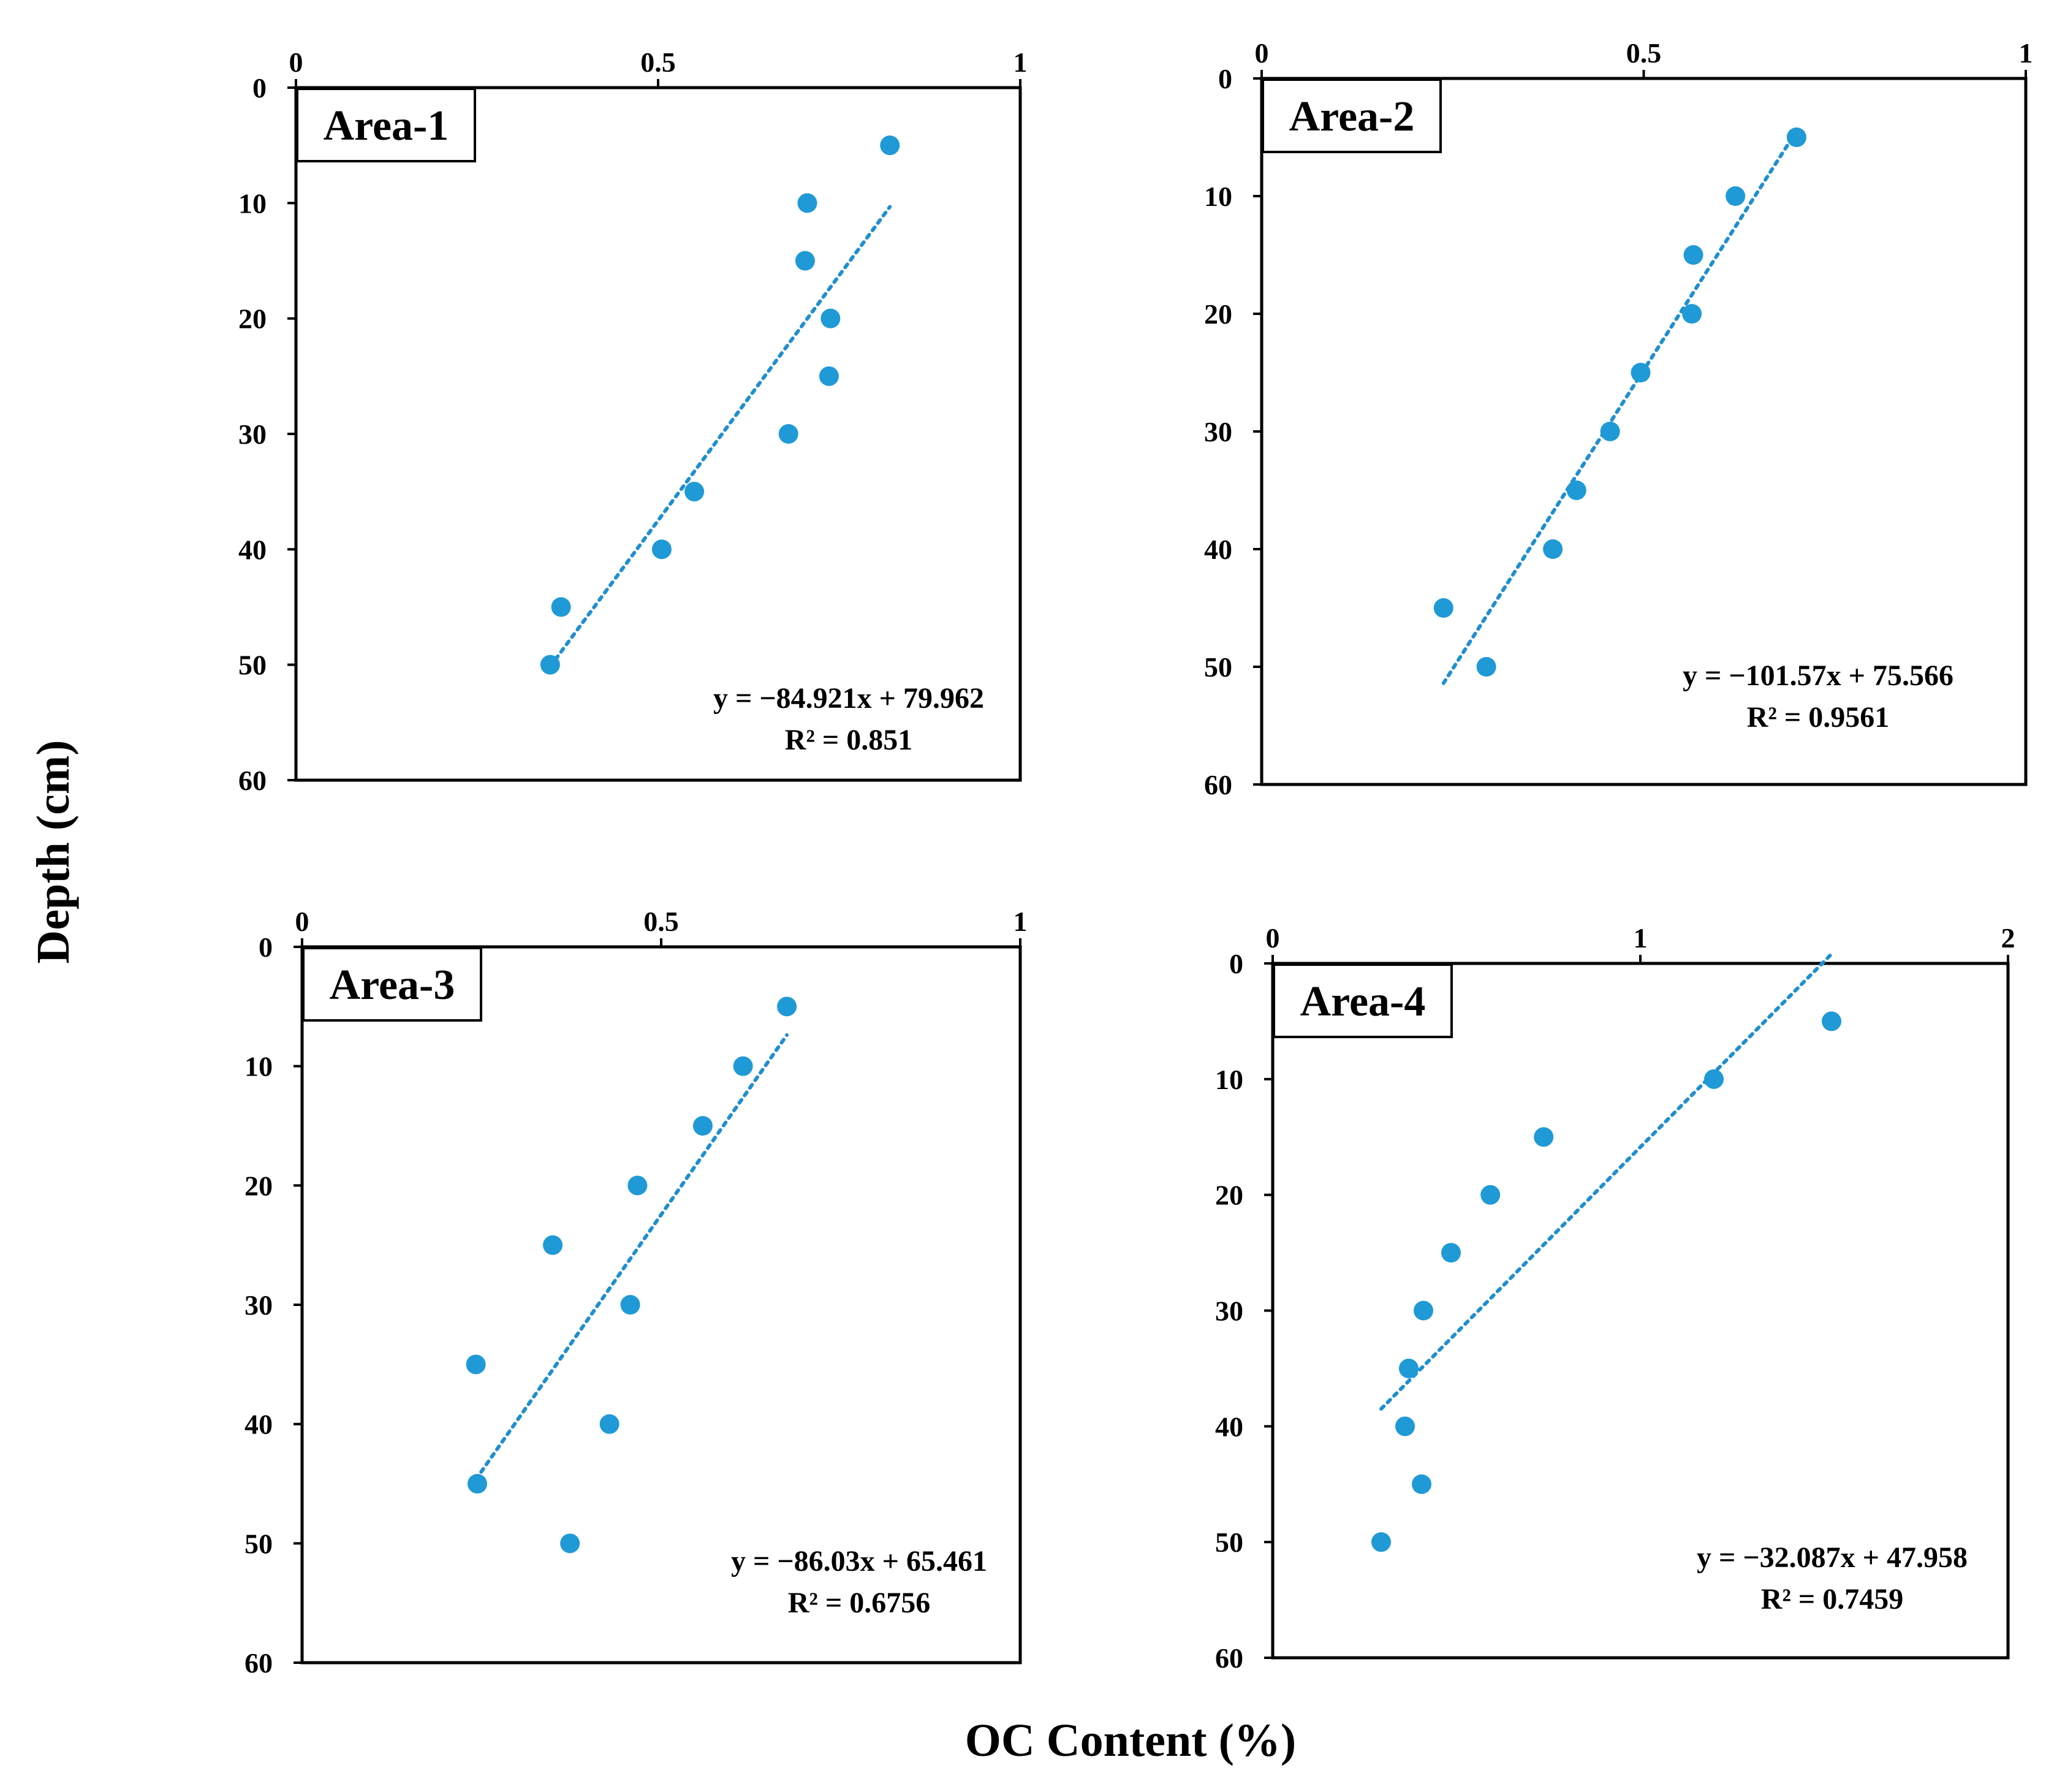 The height and width of the screenshot is (1792, 2046). I want to click on y-axis-title: Depth (cm), so click(53, 852).